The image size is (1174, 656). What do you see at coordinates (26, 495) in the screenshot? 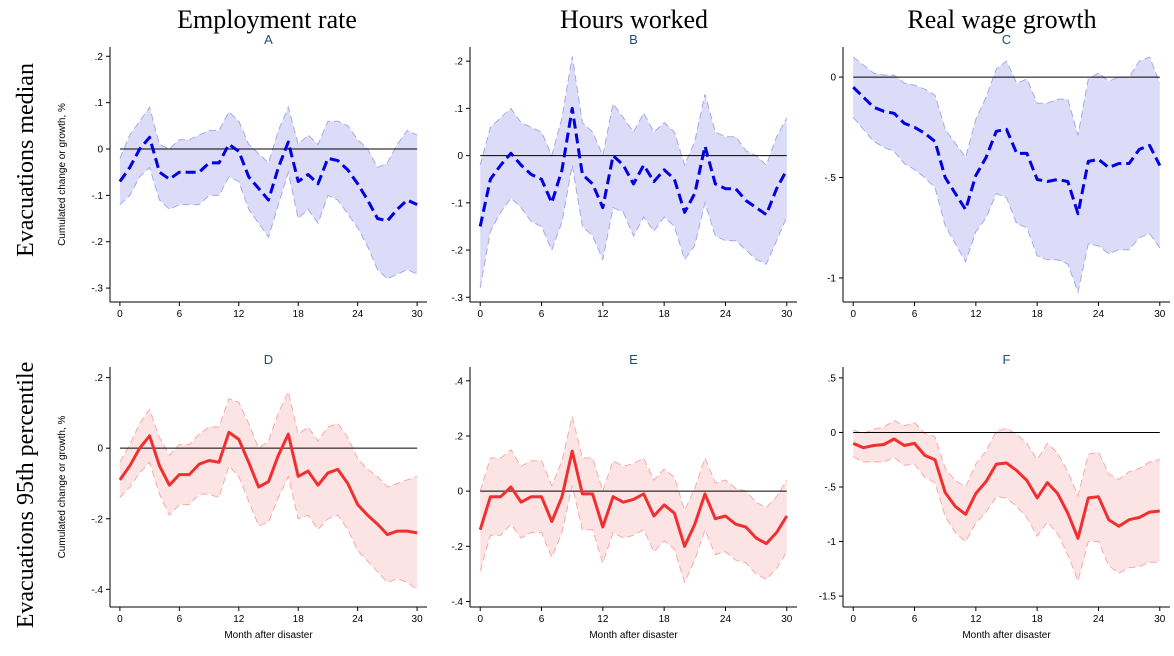
I see `row-title-p95: Evacuations 95th percentile` at bounding box center [26, 495].